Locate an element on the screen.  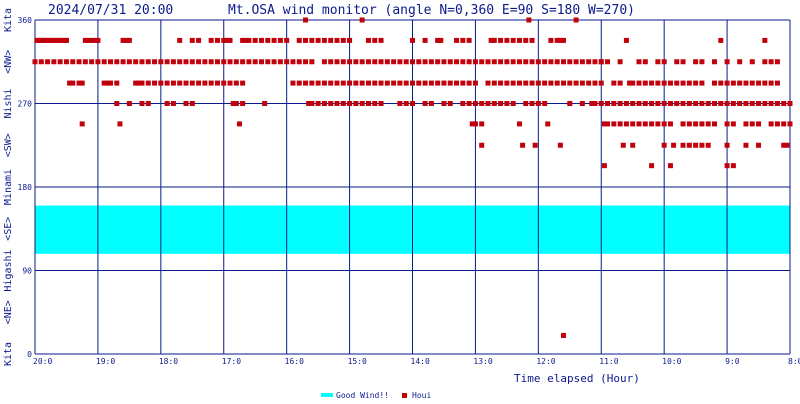
x-tick-label: 11:0 is located at coordinates (608, 361).